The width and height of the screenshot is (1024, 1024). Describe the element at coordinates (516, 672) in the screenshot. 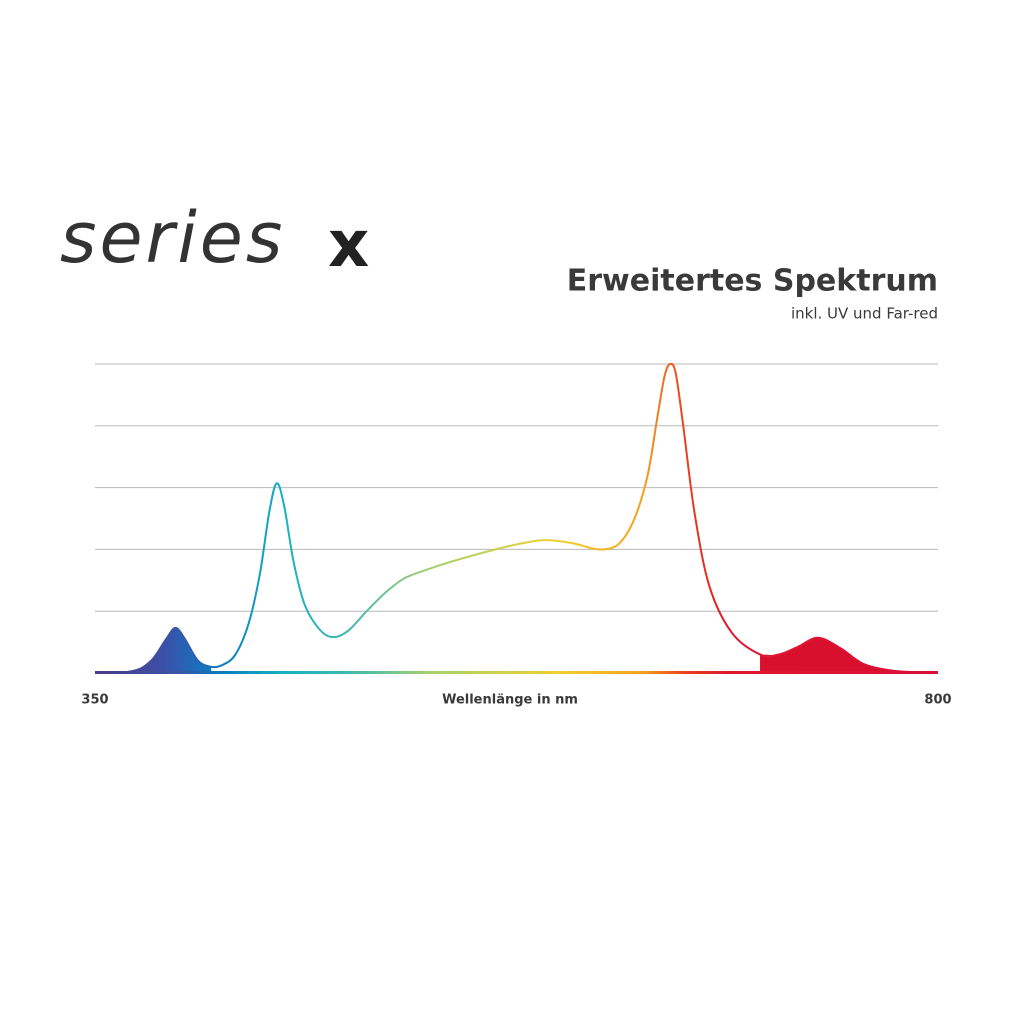

I see `baseline` at that location.